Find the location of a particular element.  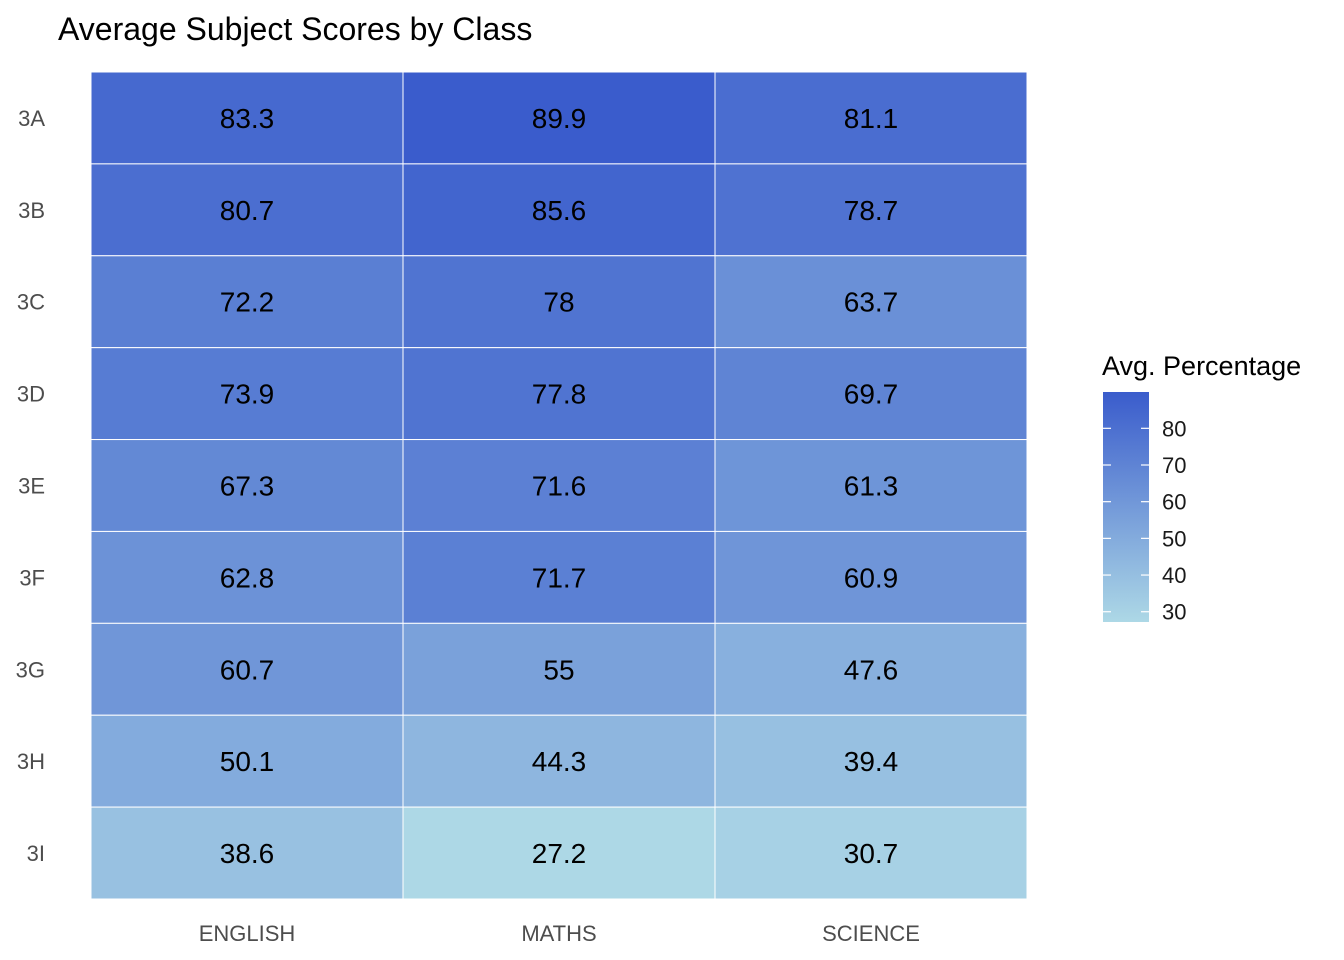

data-label-3g-science: 47.6 is located at coordinates (871, 669).